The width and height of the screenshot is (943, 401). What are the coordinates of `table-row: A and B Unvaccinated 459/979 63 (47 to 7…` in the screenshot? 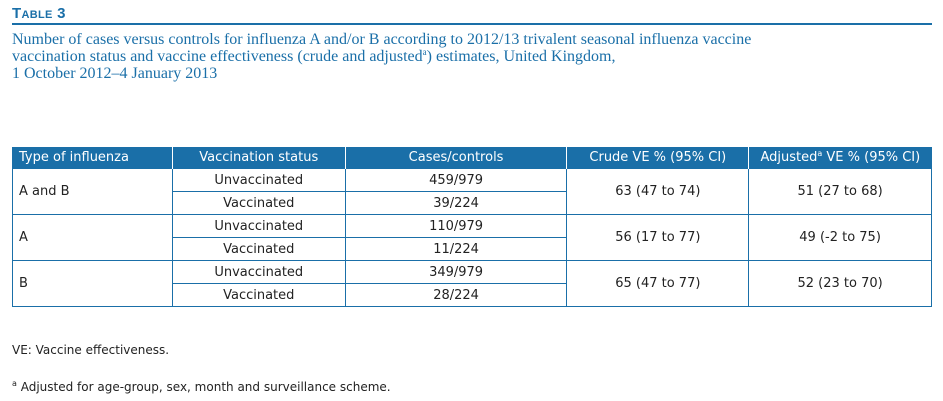 It's located at (472, 191).